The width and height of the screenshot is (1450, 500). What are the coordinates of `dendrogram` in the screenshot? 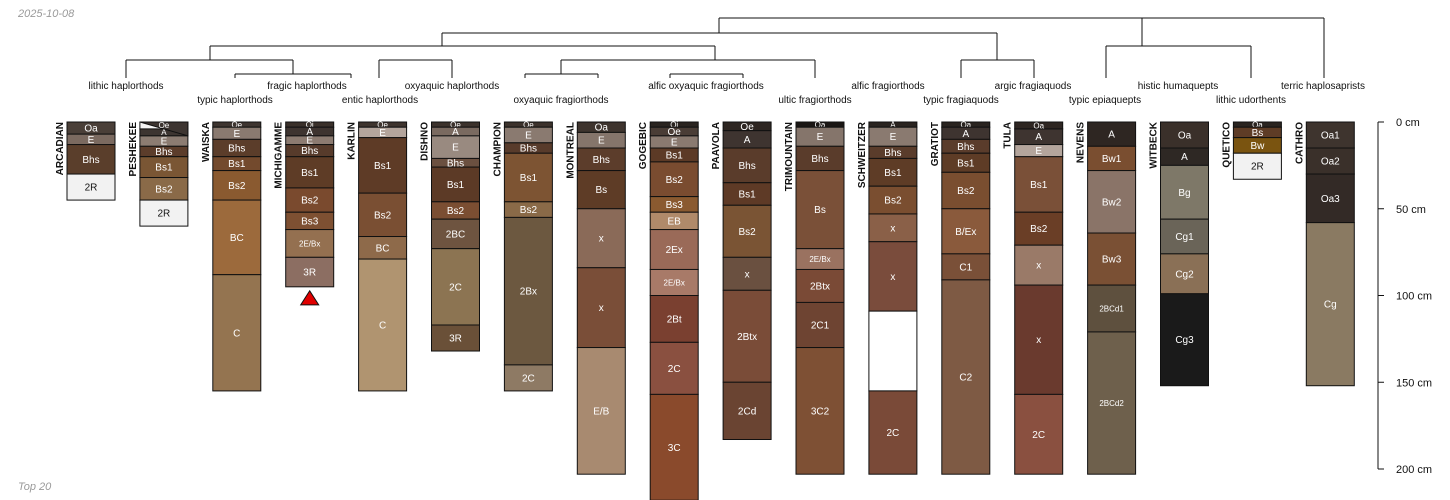 It's located at (725, 47).